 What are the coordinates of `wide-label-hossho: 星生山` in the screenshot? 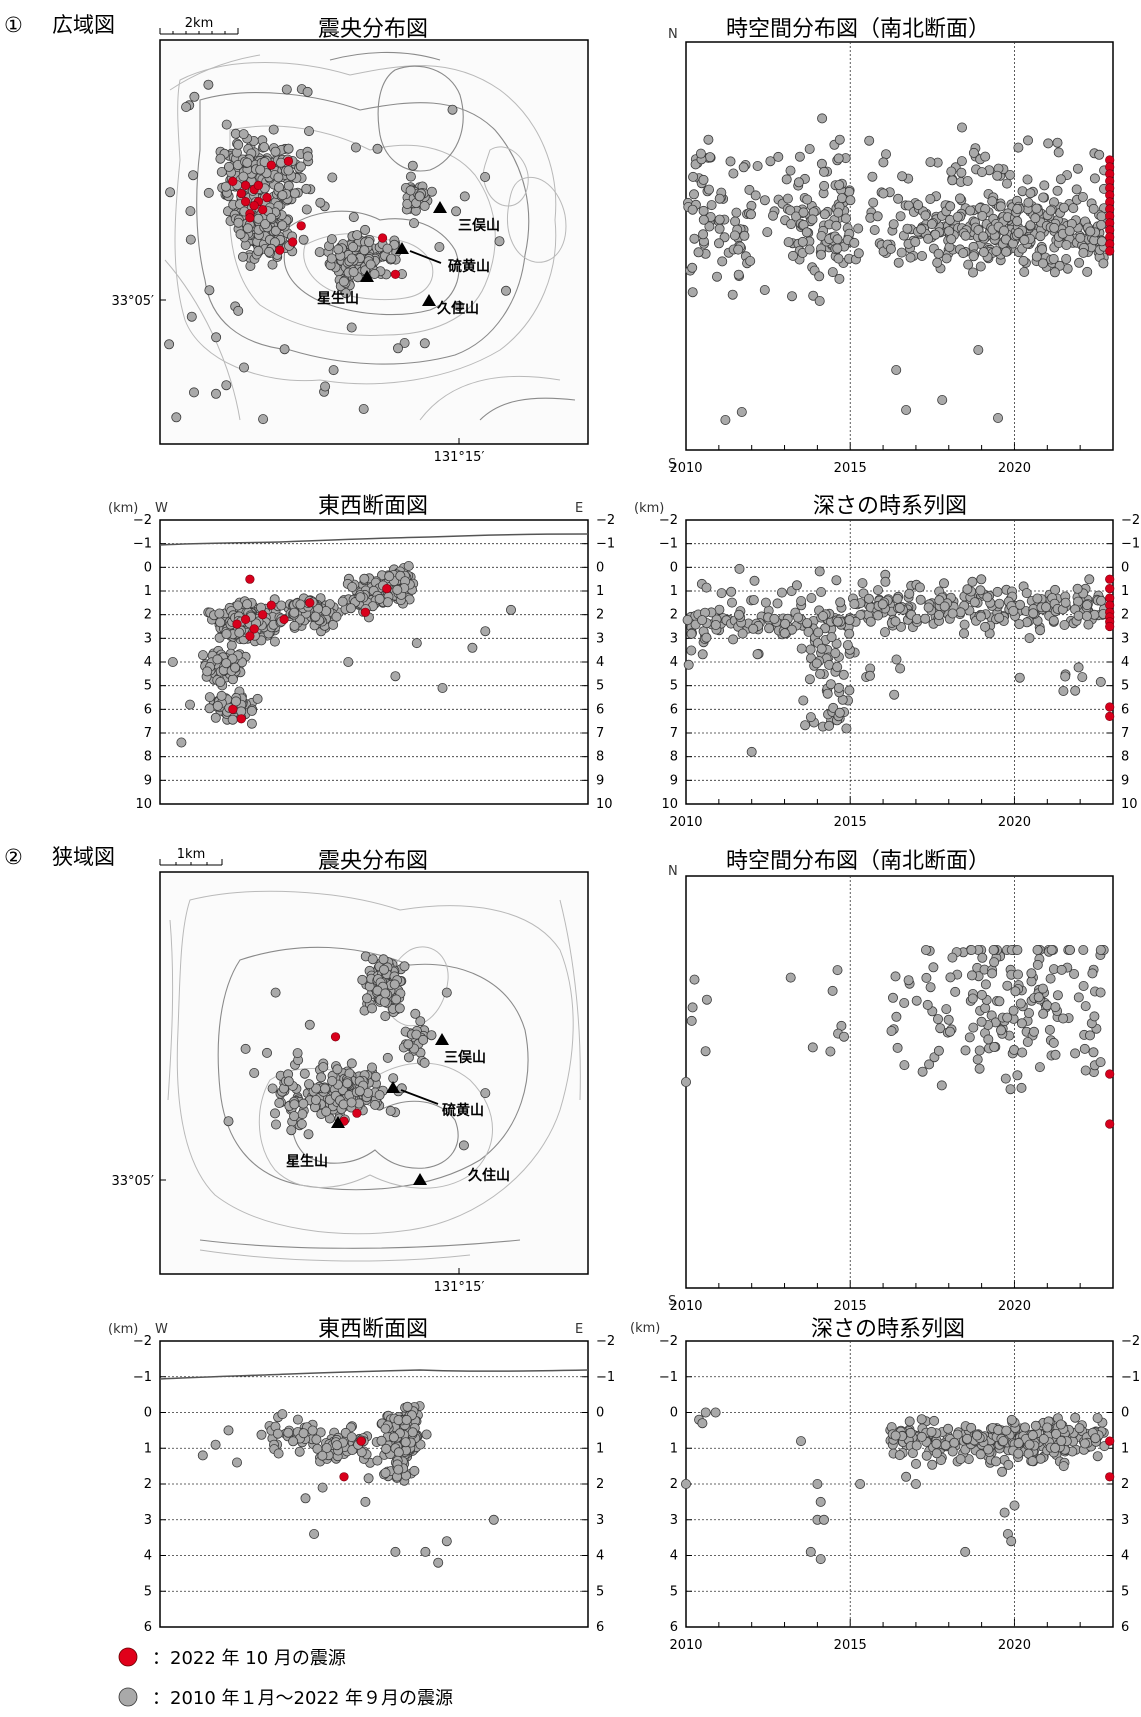 It's located at (338, 298).